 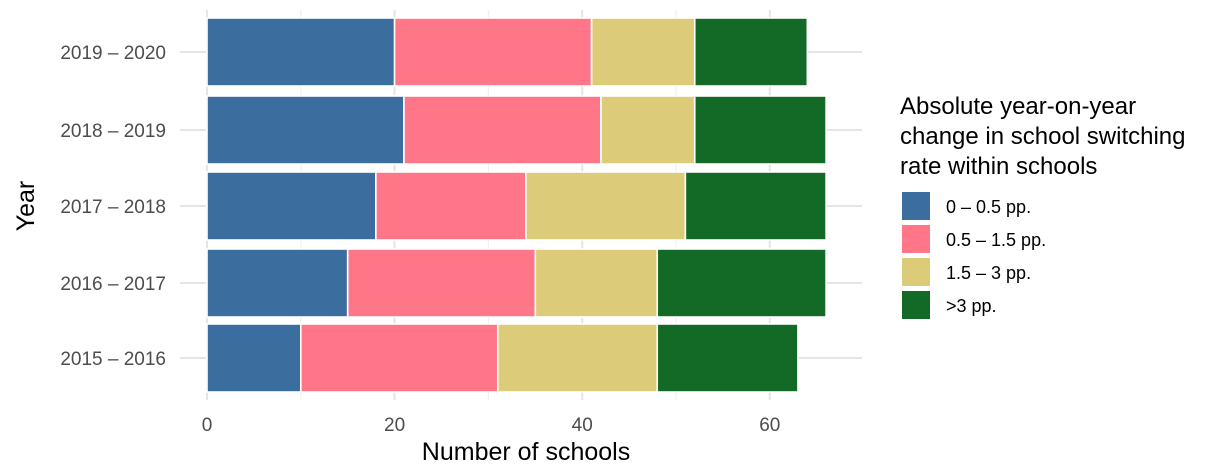 What do you see at coordinates (113, 284) in the screenshot?
I see `y-tick-label: 2016 – 2017` at bounding box center [113, 284].